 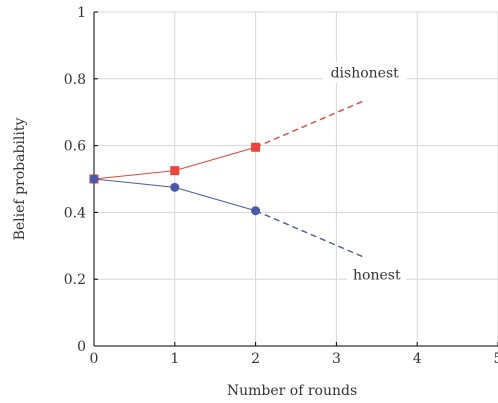 I want to click on dishonest-label: dishonest, so click(x=365, y=73).